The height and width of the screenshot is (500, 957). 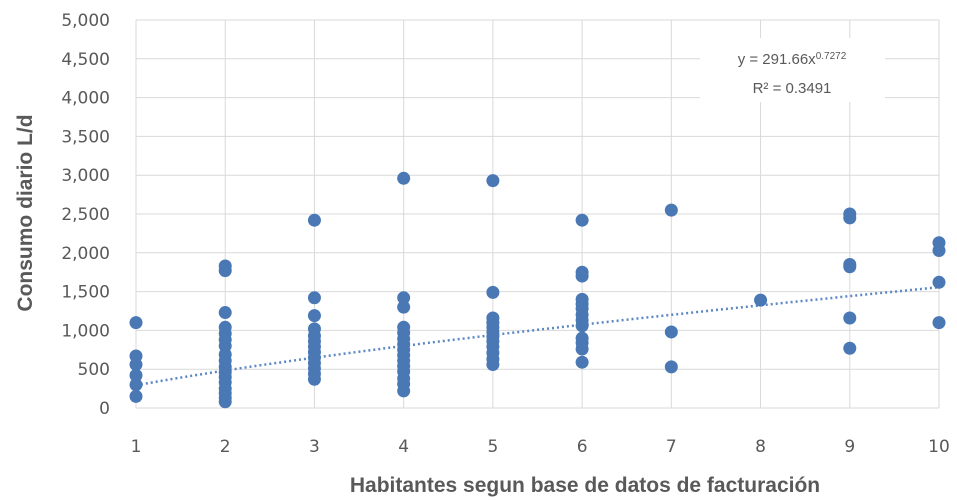 I want to click on x-tick-label: 8, so click(x=760, y=447).